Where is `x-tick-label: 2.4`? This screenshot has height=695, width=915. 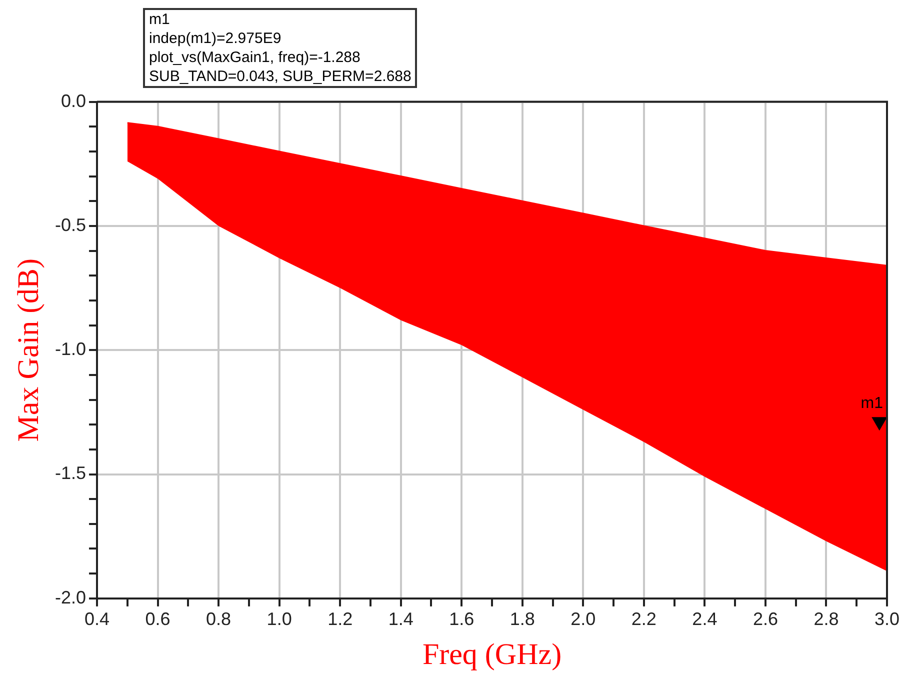 x-tick-label: 2.4 is located at coordinates (705, 619).